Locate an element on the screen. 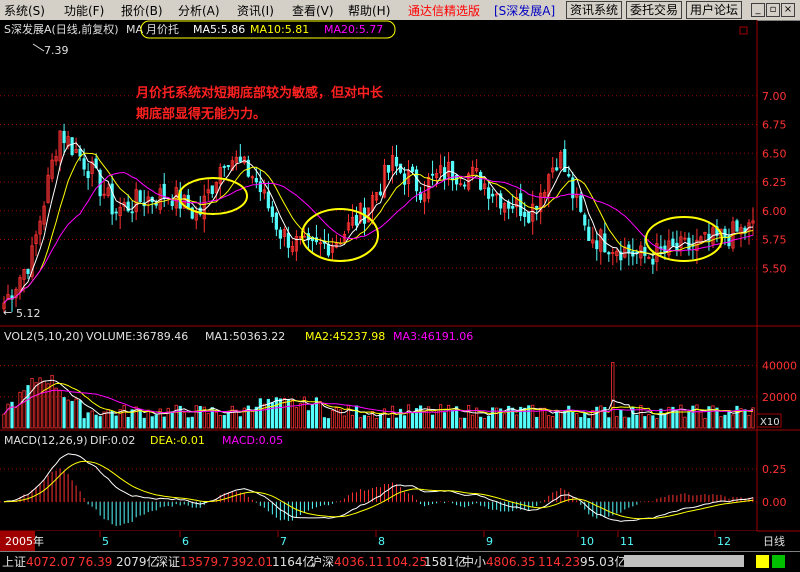 This screenshot has height=572, width=800. x-axis-label: 12 is located at coordinates (724, 541).